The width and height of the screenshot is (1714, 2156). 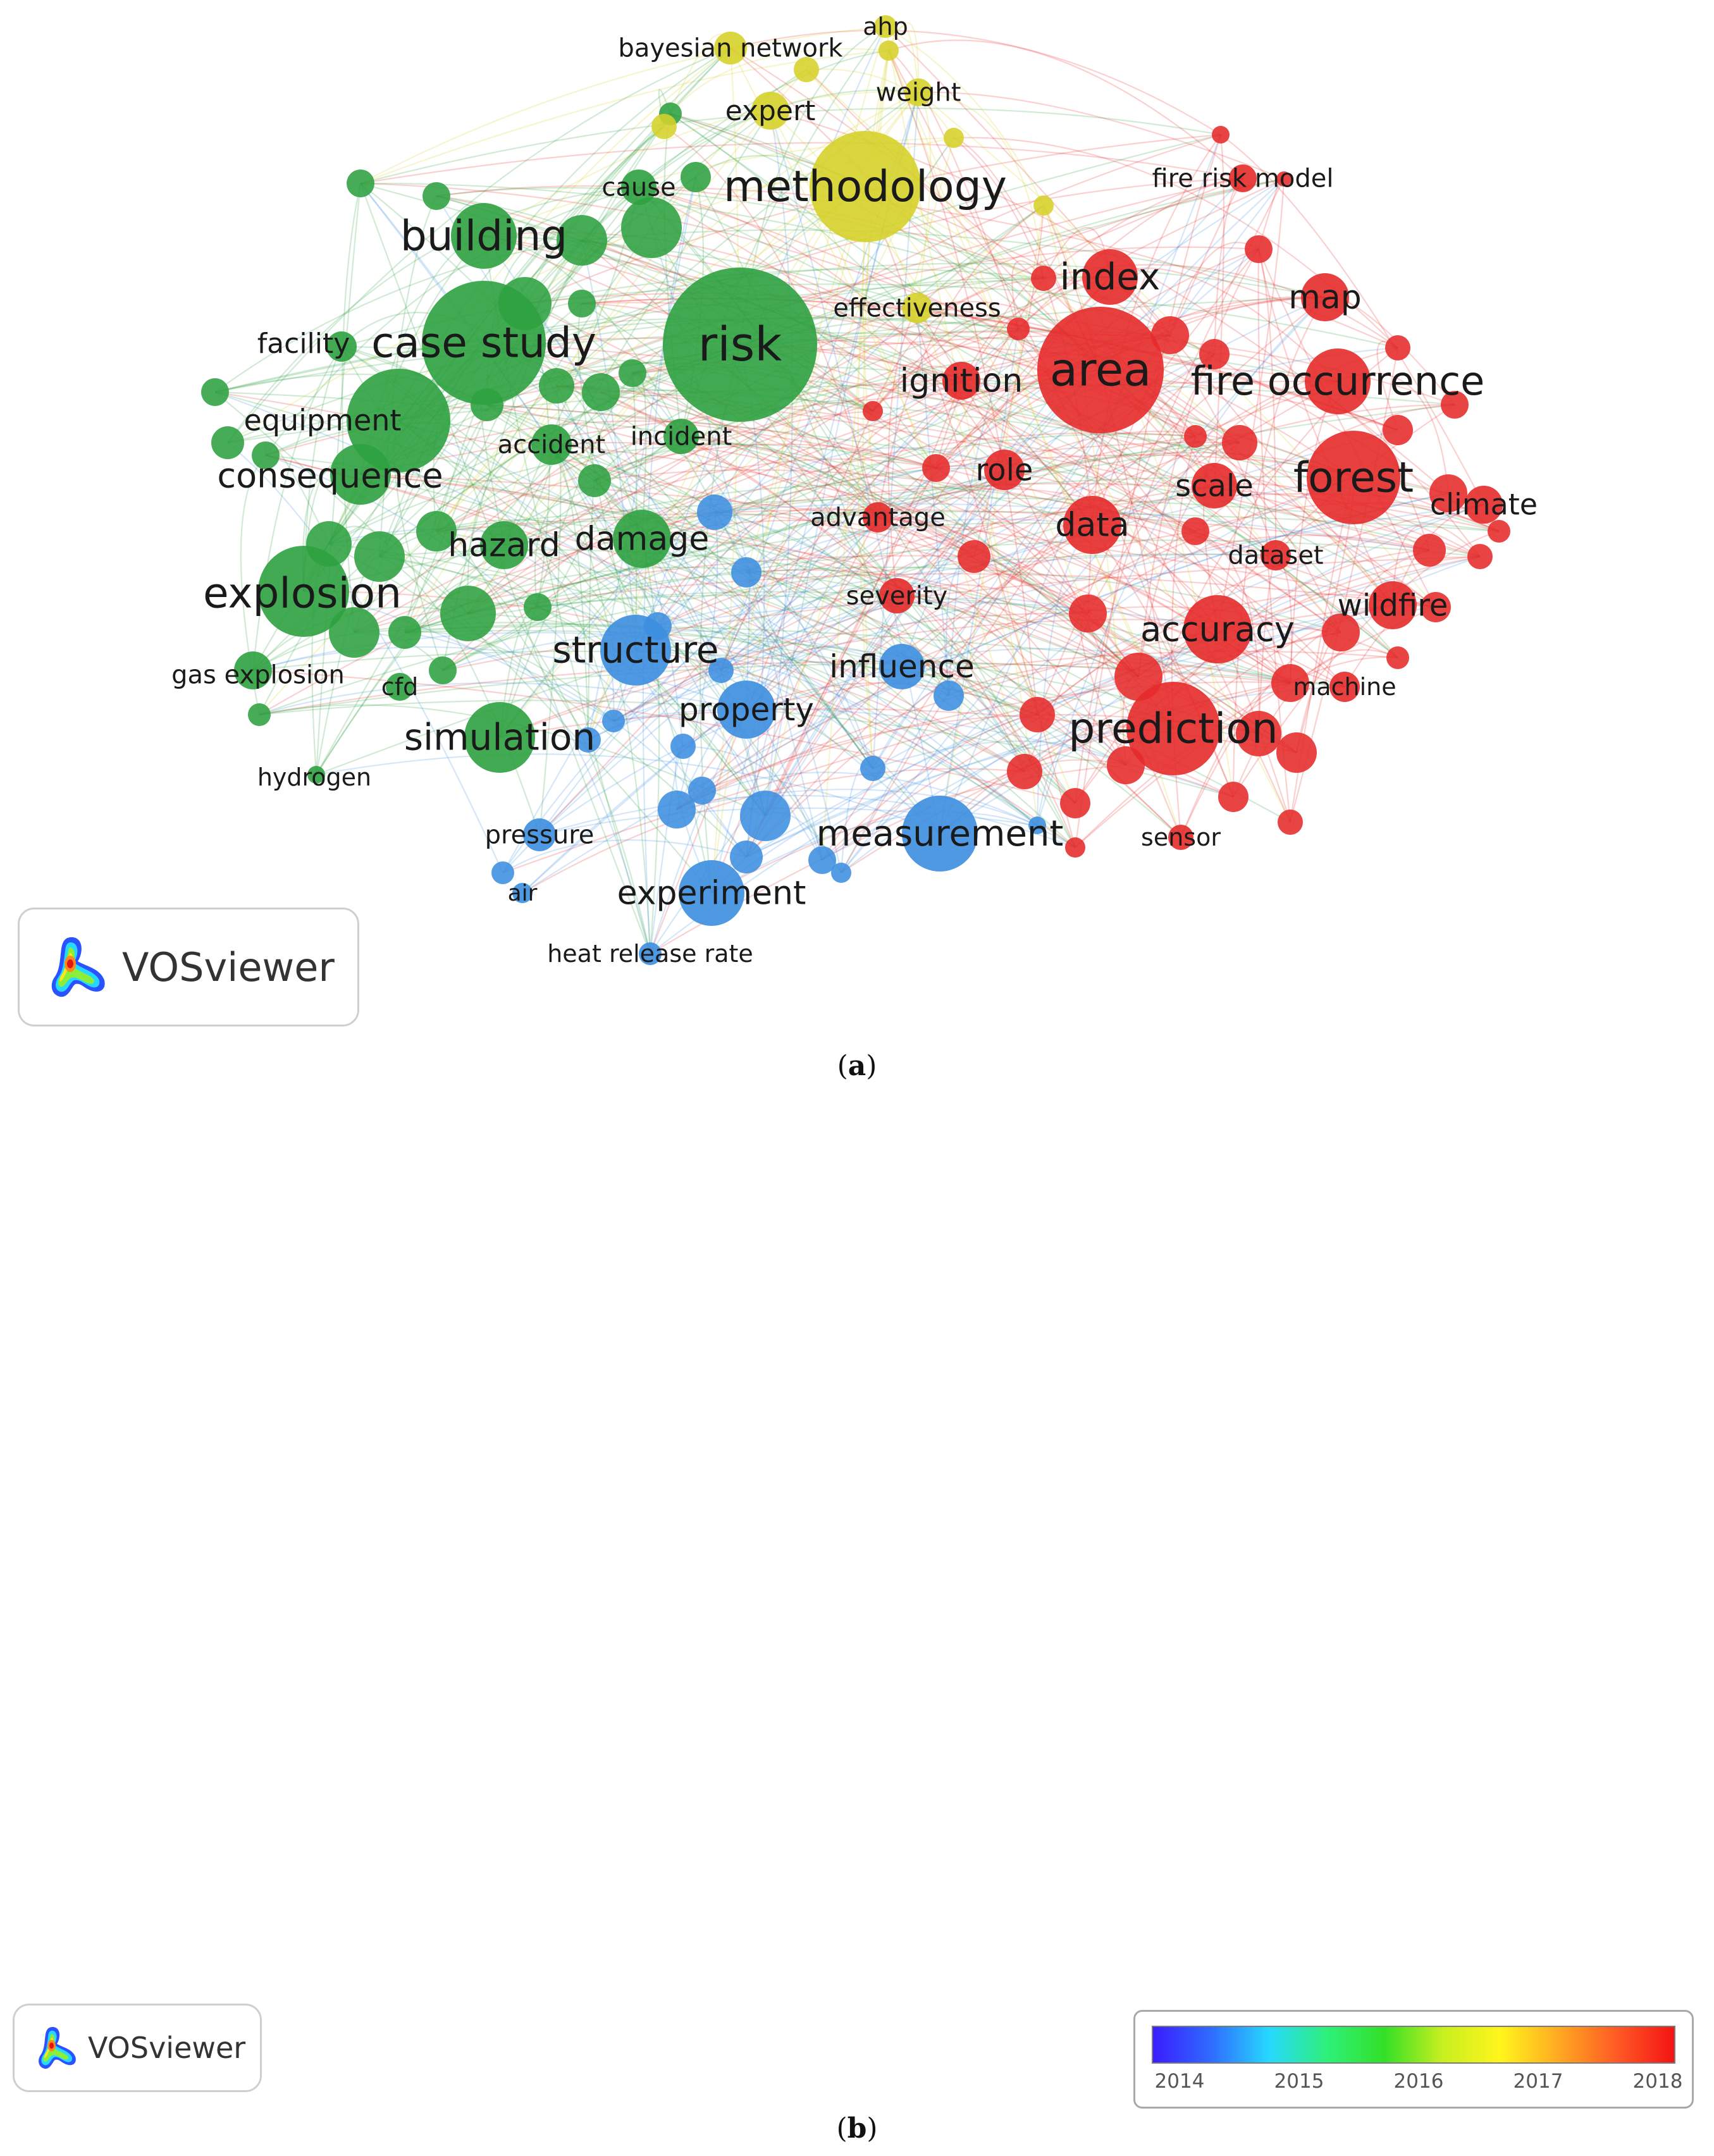 I want to click on keyword-label-methodology: methodology, so click(x=865, y=187).